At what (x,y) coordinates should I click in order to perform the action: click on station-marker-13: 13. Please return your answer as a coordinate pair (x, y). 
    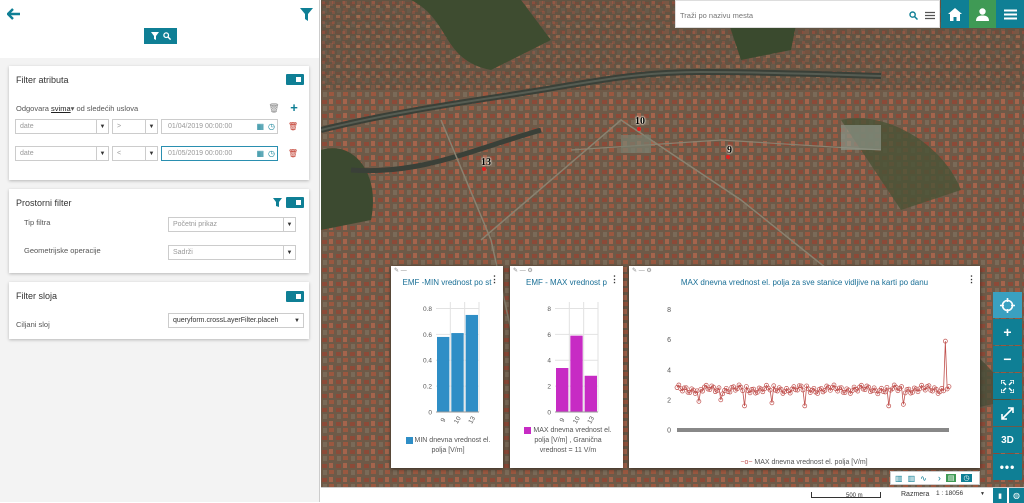
    Looking at the image, I should click on (486, 162).